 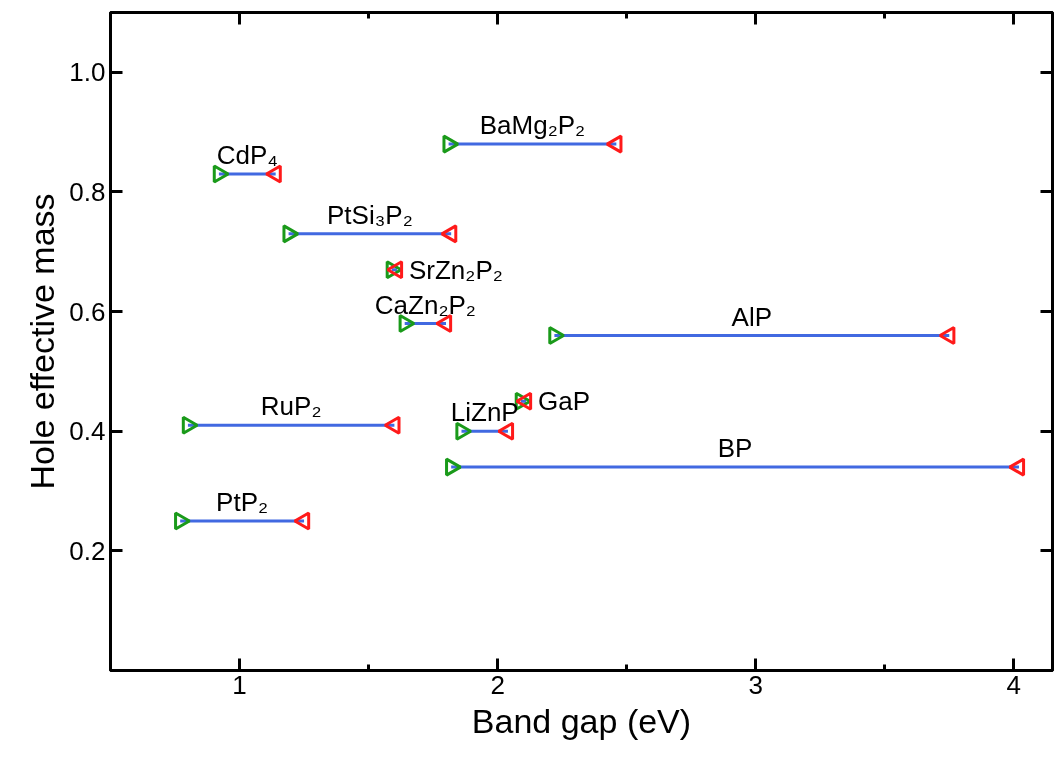 What do you see at coordinates (755, 684) in the screenshot?
I see `x-tick-label: 3` at bounding box center [755, 684].